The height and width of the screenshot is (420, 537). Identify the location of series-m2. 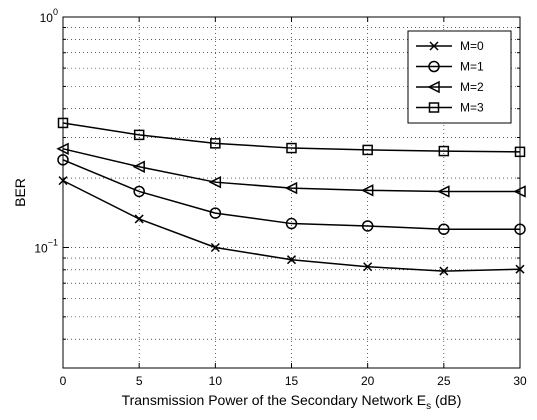
(291, 170).